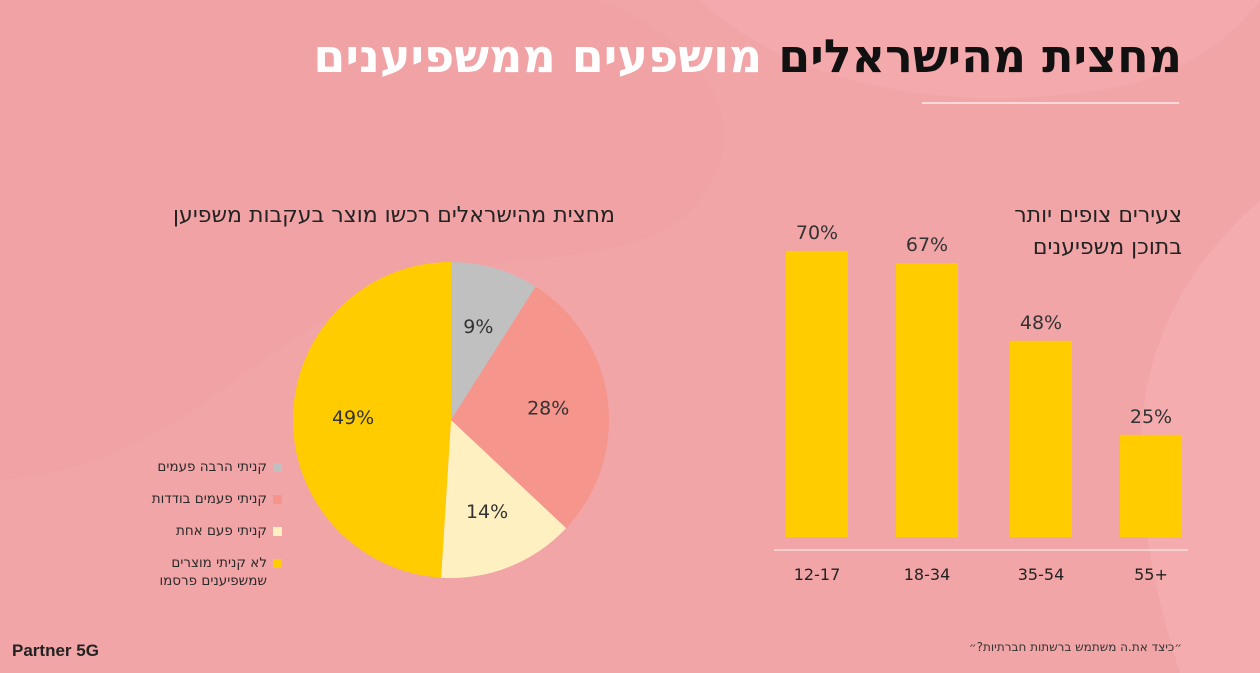 The image size is (1260, 673). Describe the element at coordinates (478, 327) in the screenshot. I see `pie-value-label: 9%` at that location.